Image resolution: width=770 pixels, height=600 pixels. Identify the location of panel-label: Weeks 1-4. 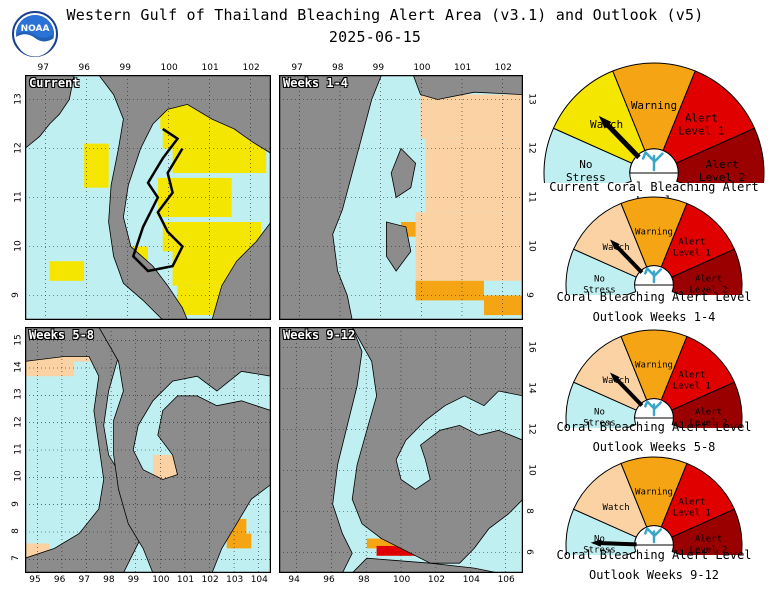
(316, 83).